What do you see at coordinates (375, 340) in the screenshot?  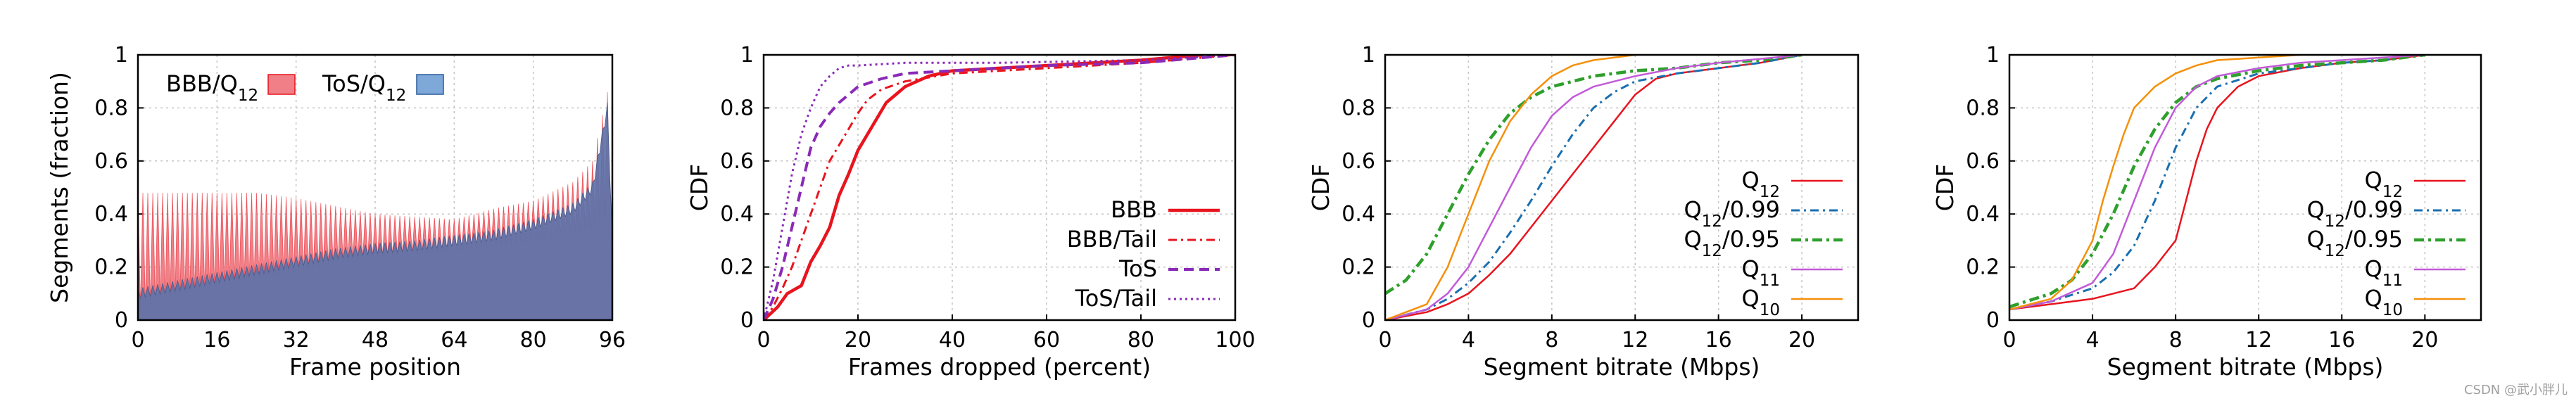 I see `x-tick-label: 48` at bounding box center [375, 340].